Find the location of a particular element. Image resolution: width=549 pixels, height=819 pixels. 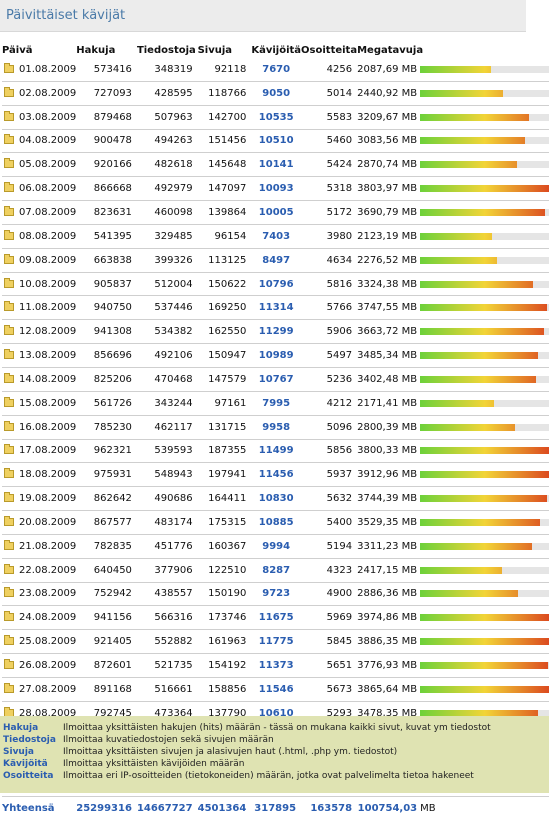

hakuja-cell: 640450 is located at coordinates (106, 570).